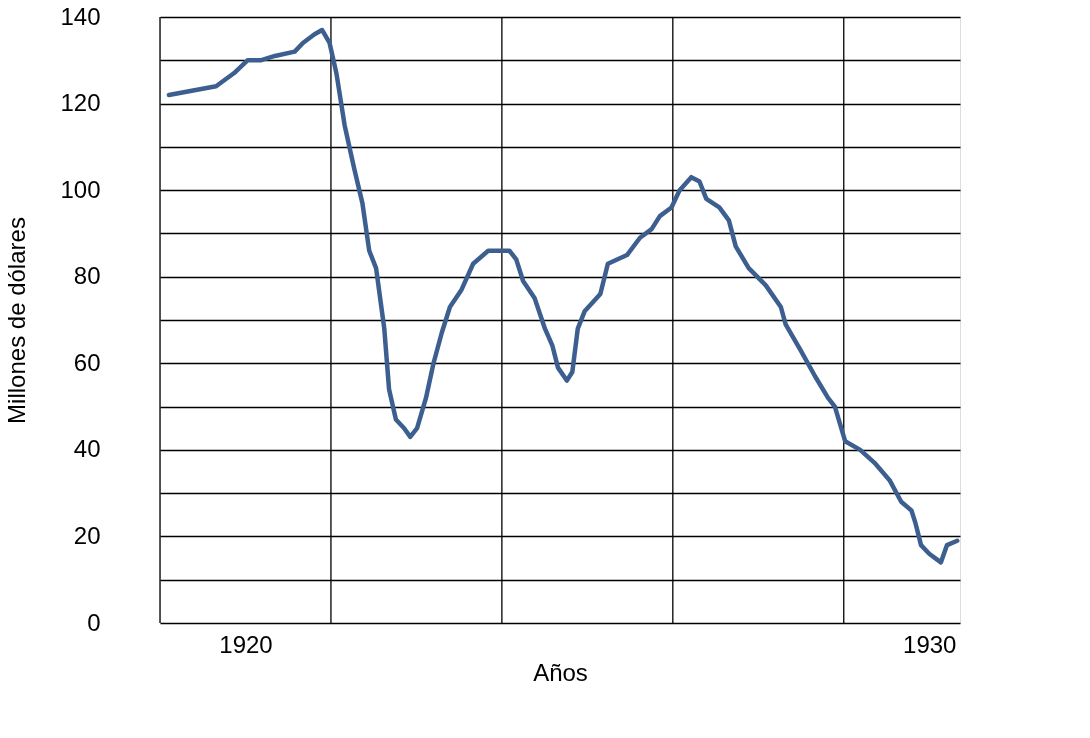 This screenshot has height=738, width=1090. Describe the element at coordinates (87, 362) in the screenshot. I see `y-tick-label: 60` at that location.